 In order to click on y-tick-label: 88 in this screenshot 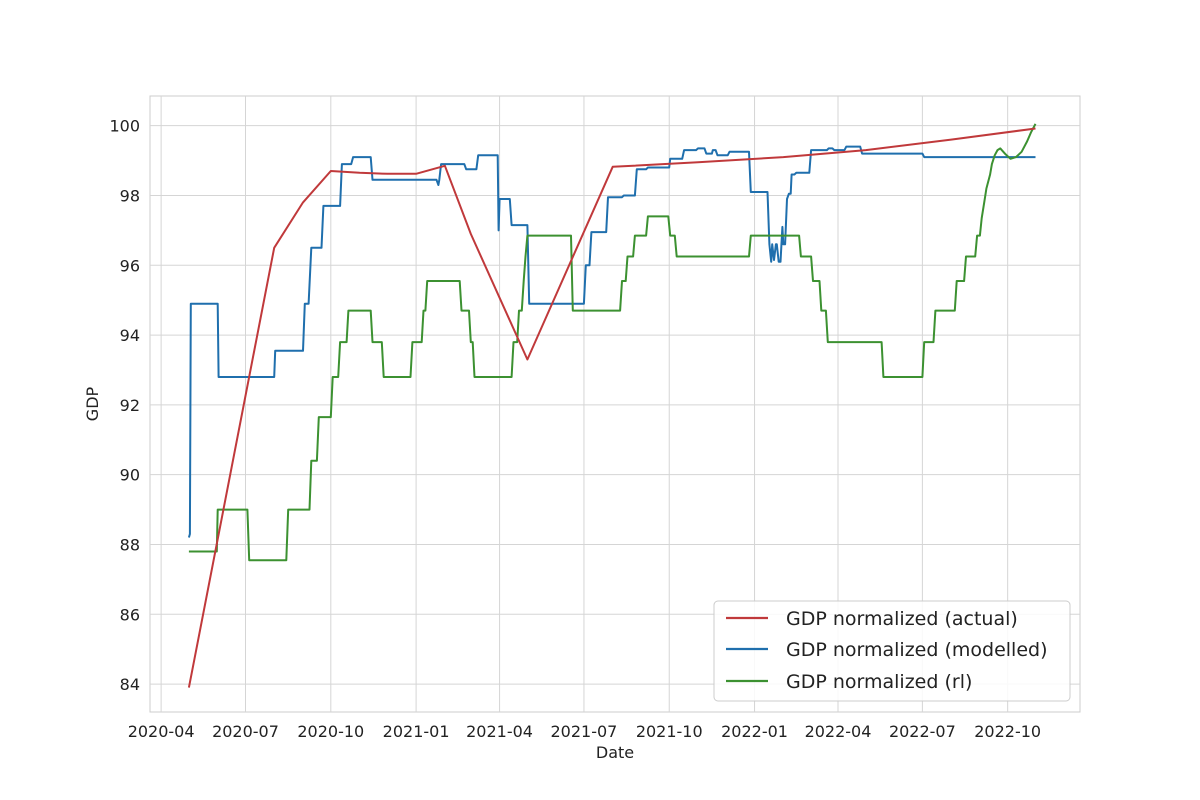, I will do `click(130, 544)`.